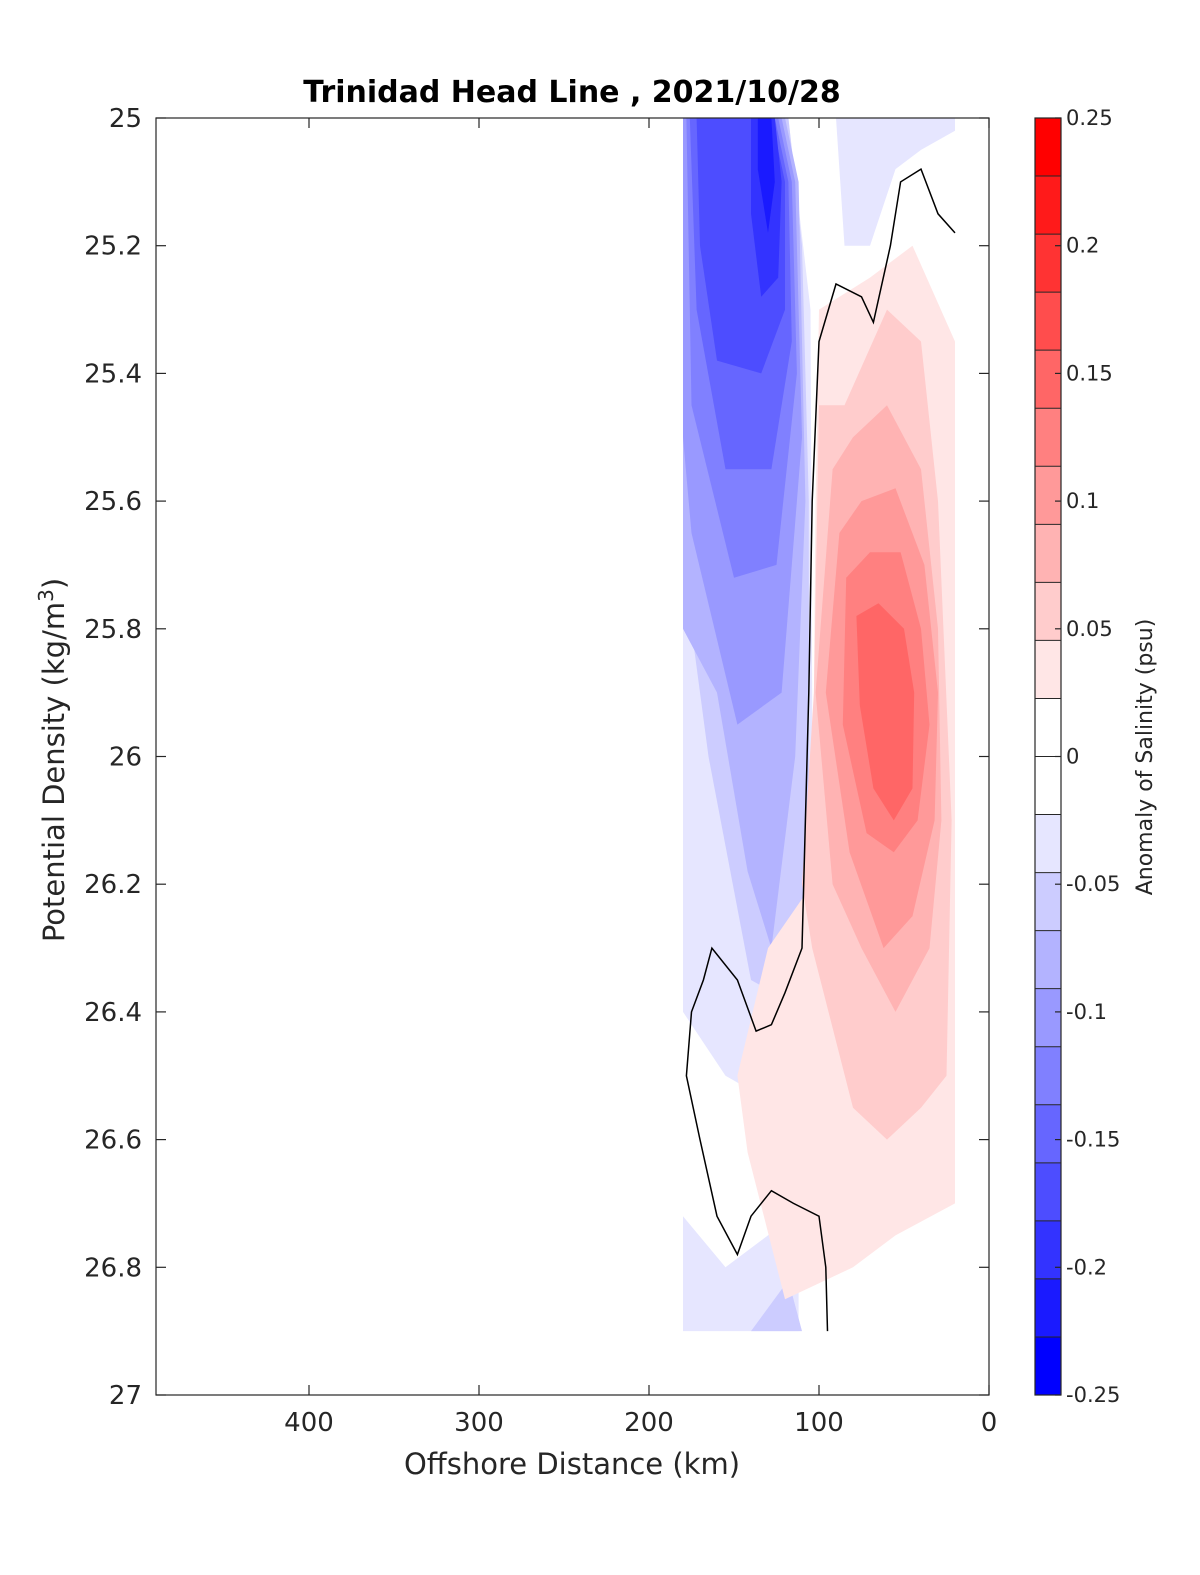  What do you see at coordinates (113, 1141) in the screenshot?
I see `y-tick-label-8: 26.6` at bounding box center [113, 1141].